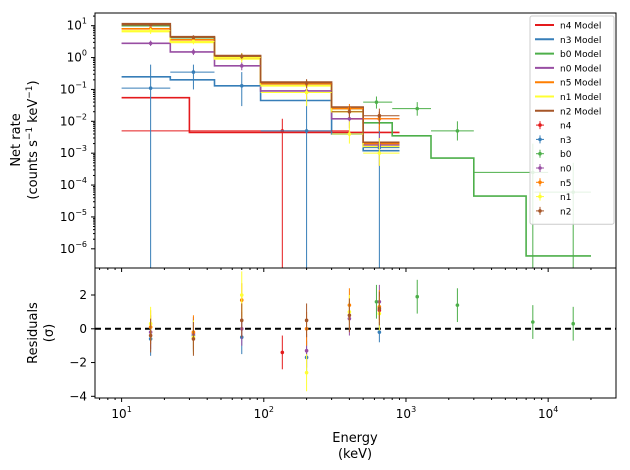 Image resolution: width=630 pixels, height=470 pixels. What do you see at coordinates (565, 141) in the screenshot?
I see `legend-entry-label: n3` at bounding box center [565, 141].